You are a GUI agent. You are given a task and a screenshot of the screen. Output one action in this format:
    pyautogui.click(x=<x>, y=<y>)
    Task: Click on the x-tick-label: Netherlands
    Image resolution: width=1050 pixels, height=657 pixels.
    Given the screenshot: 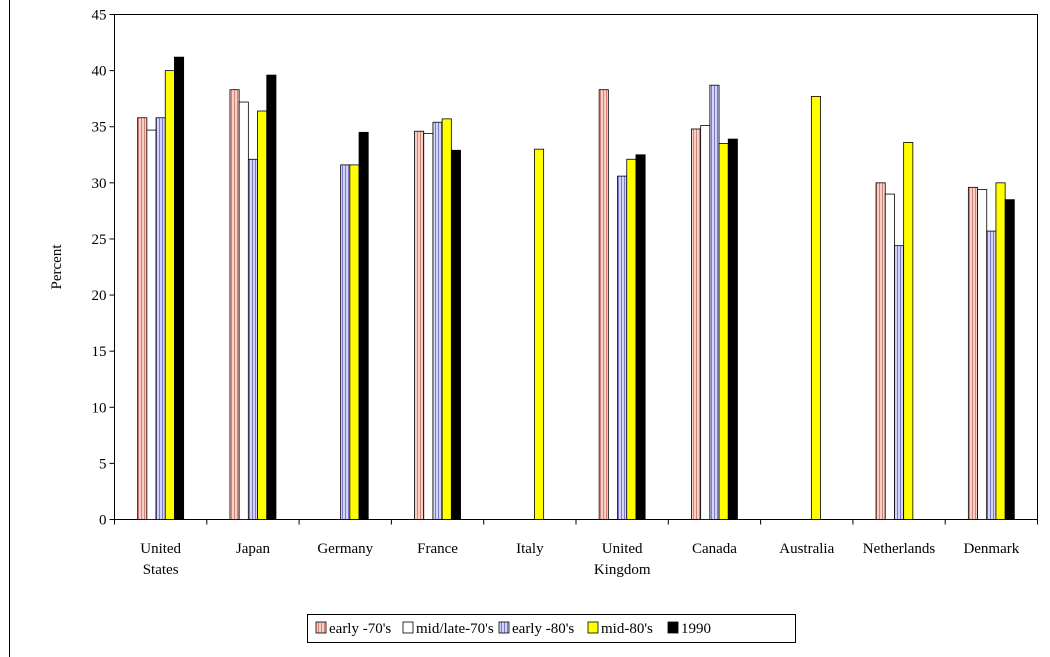 What is the action you would take?
    pyautogui.click(x=899, y=549)
    